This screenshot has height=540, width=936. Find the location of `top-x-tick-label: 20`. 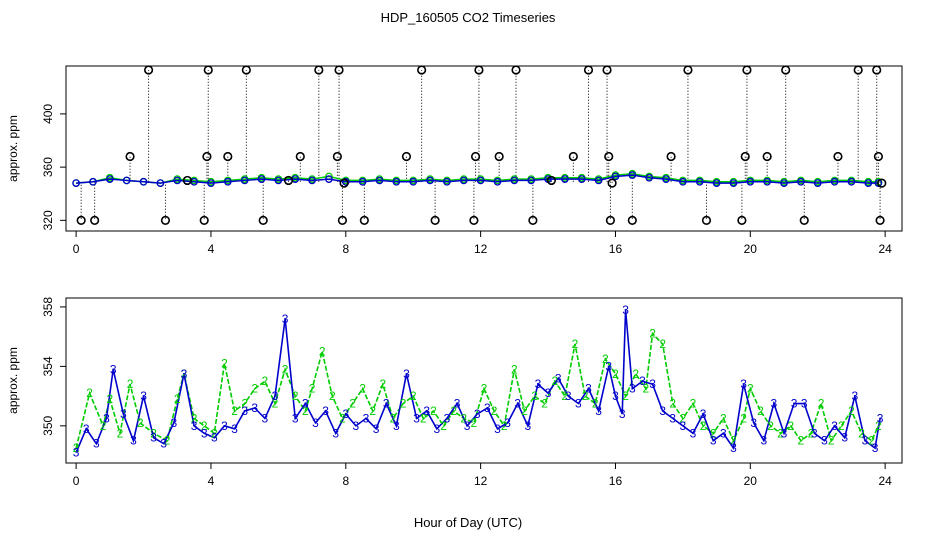

top-x-tick-label: 20 is located at coordinates (751, 249).